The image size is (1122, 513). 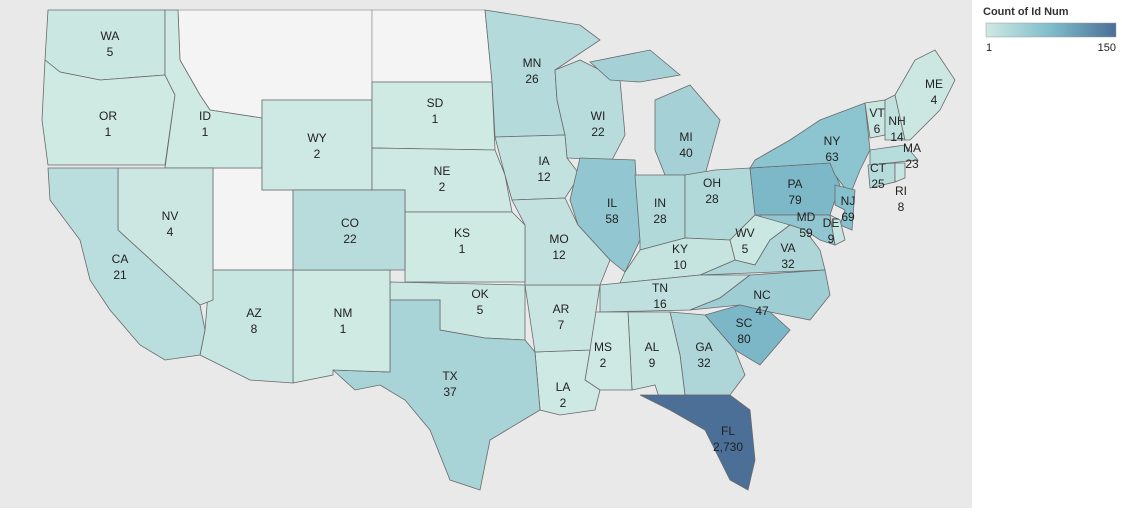 What do you see at coordinates (462, 233) in the screenshot?
I see `state-code: KS` at bounding box center [462, 233].